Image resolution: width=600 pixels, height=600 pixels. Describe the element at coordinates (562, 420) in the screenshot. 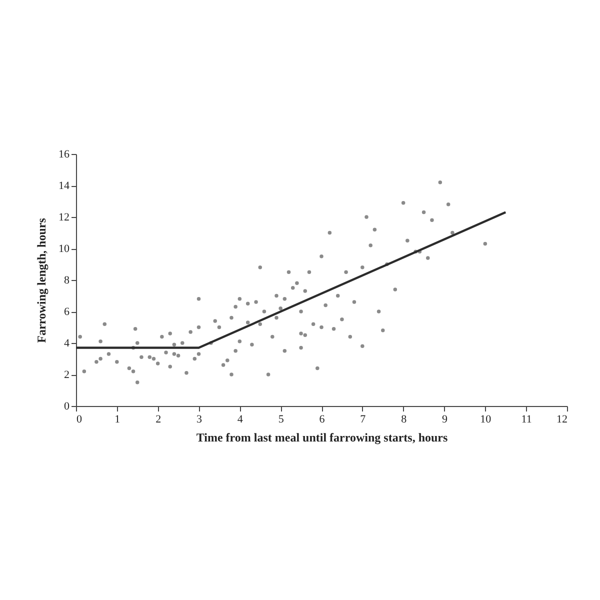

I see `x-tick-label: 12` at that location.